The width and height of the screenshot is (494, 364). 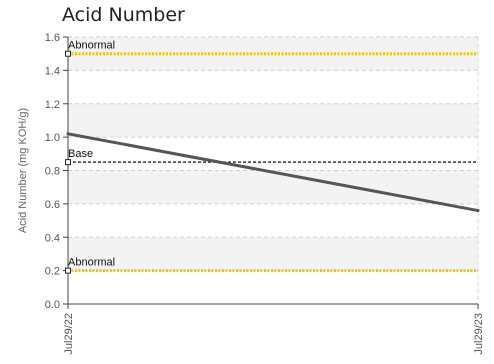 What do you see at coordinates (52, 238) in the screenshot?
I see `y-tick-label: 0.4` at bounding box center [52, 238].